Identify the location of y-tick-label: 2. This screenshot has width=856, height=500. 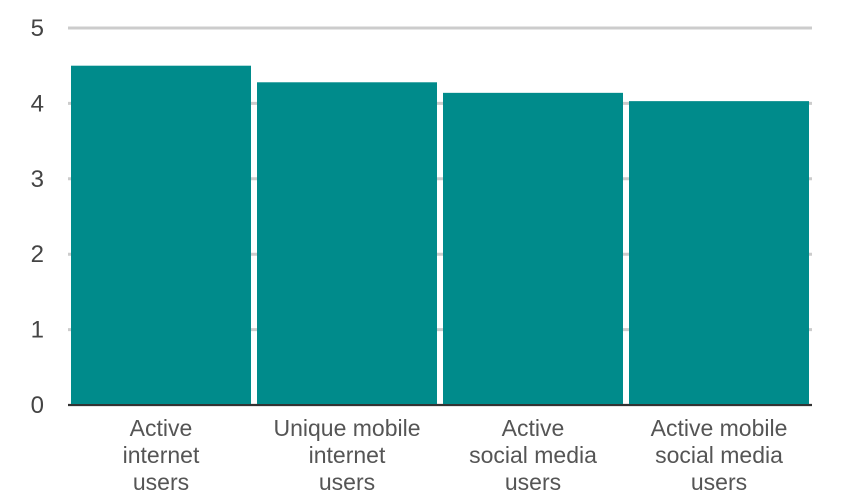
(37, 254).